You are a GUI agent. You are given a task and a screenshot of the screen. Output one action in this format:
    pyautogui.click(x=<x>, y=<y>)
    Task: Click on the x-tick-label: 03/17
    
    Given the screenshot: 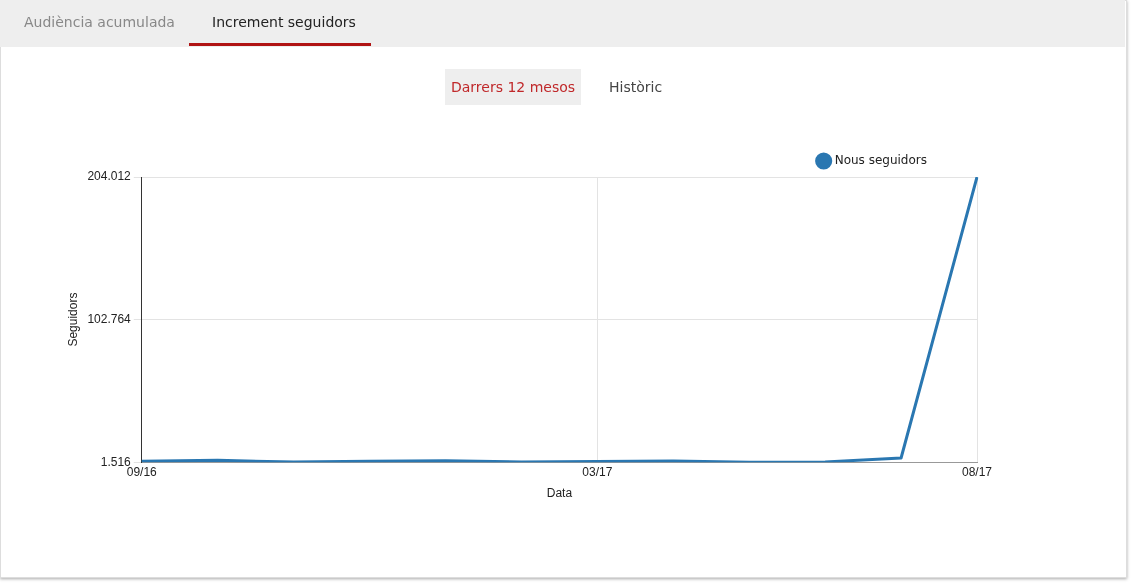 What is the action you would take?
    pyautogui.click(x=597, y=471)
    